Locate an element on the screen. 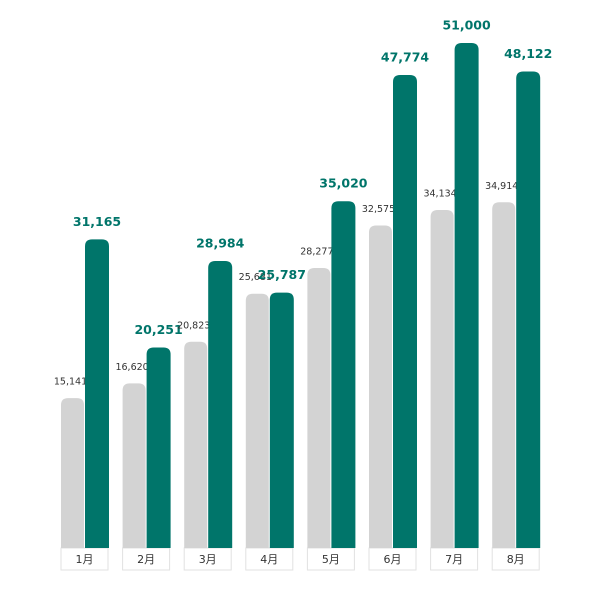 This screenshot has width=600, height=591. value-label: 20,251 is located at coordinates (158, 329).